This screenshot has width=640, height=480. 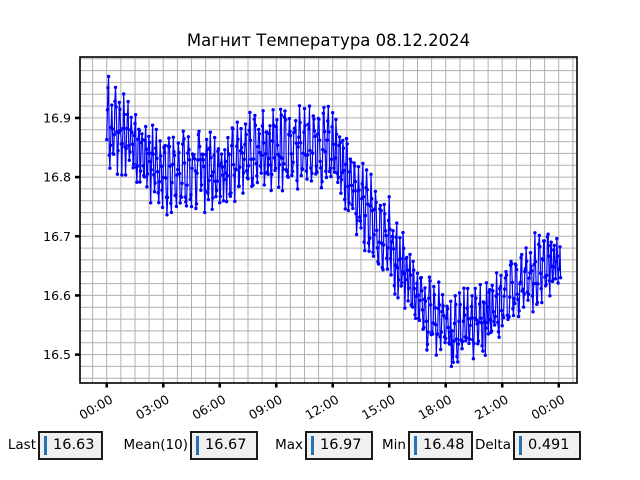 What do you see at coordinates (265, 407) in the screenshot?
I see `x-tick-label: 09:00` at bounding box center [265, 407].